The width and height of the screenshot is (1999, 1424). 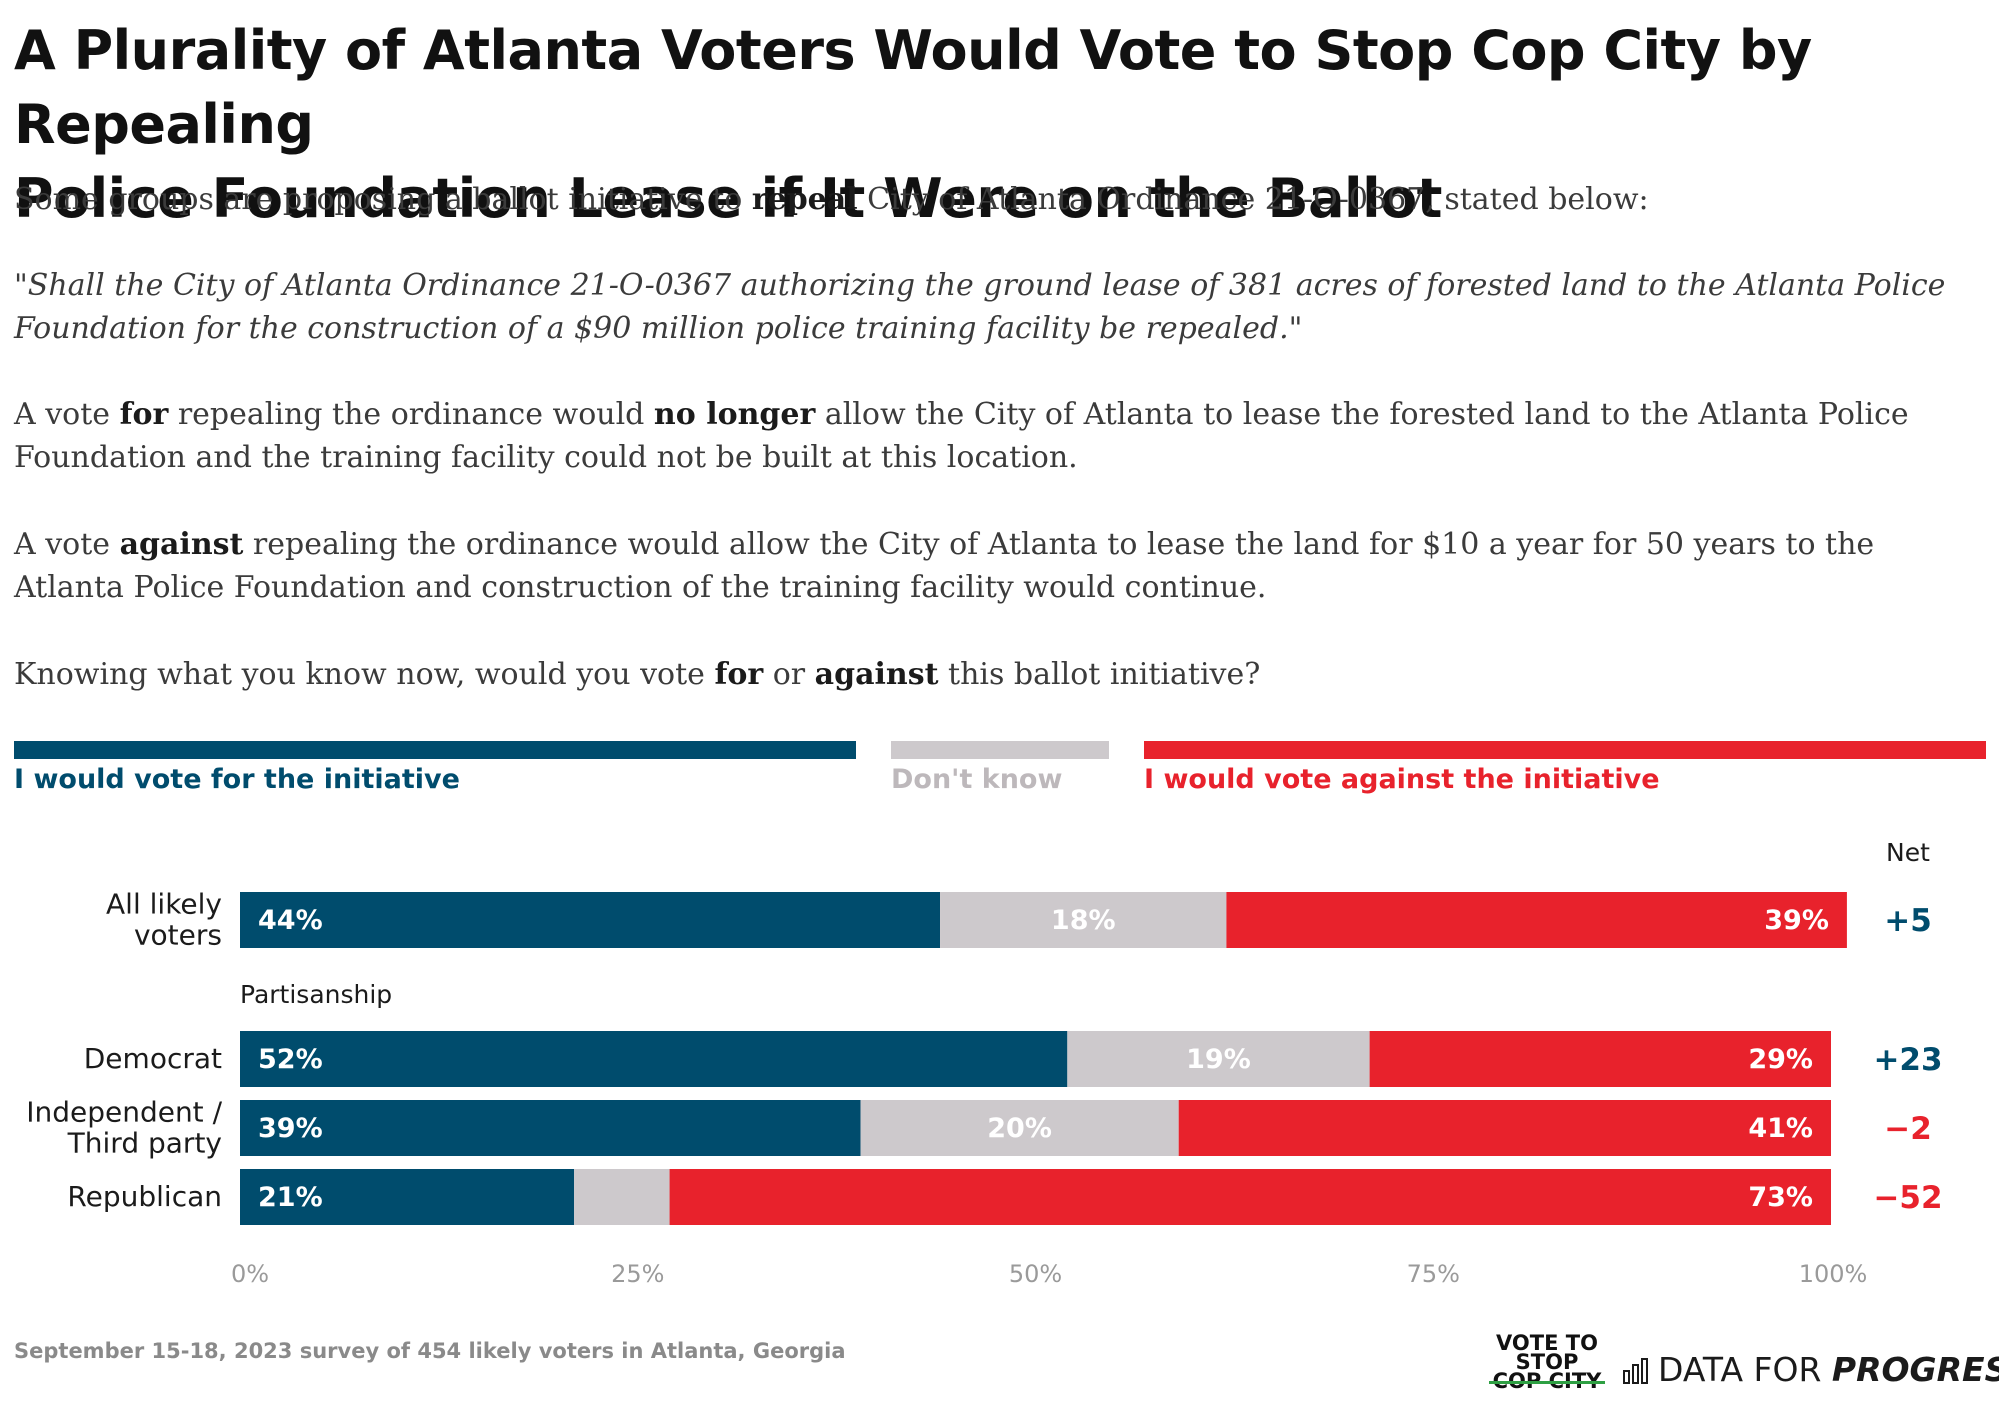 What do you see at coordinates (1780, 1197) in the screenshot?
I see `data-label-against: 73%` at bounding box center [1780, 1197].